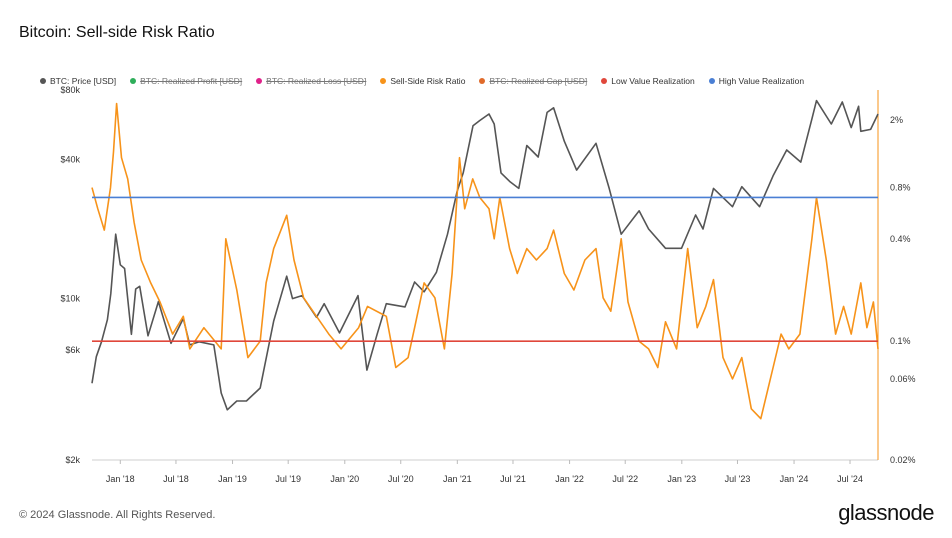  What do you see at coordinates (625, 479) in the screenshot?
I see `x-tick-label: Jul '22` at bounding box center [625, 479].